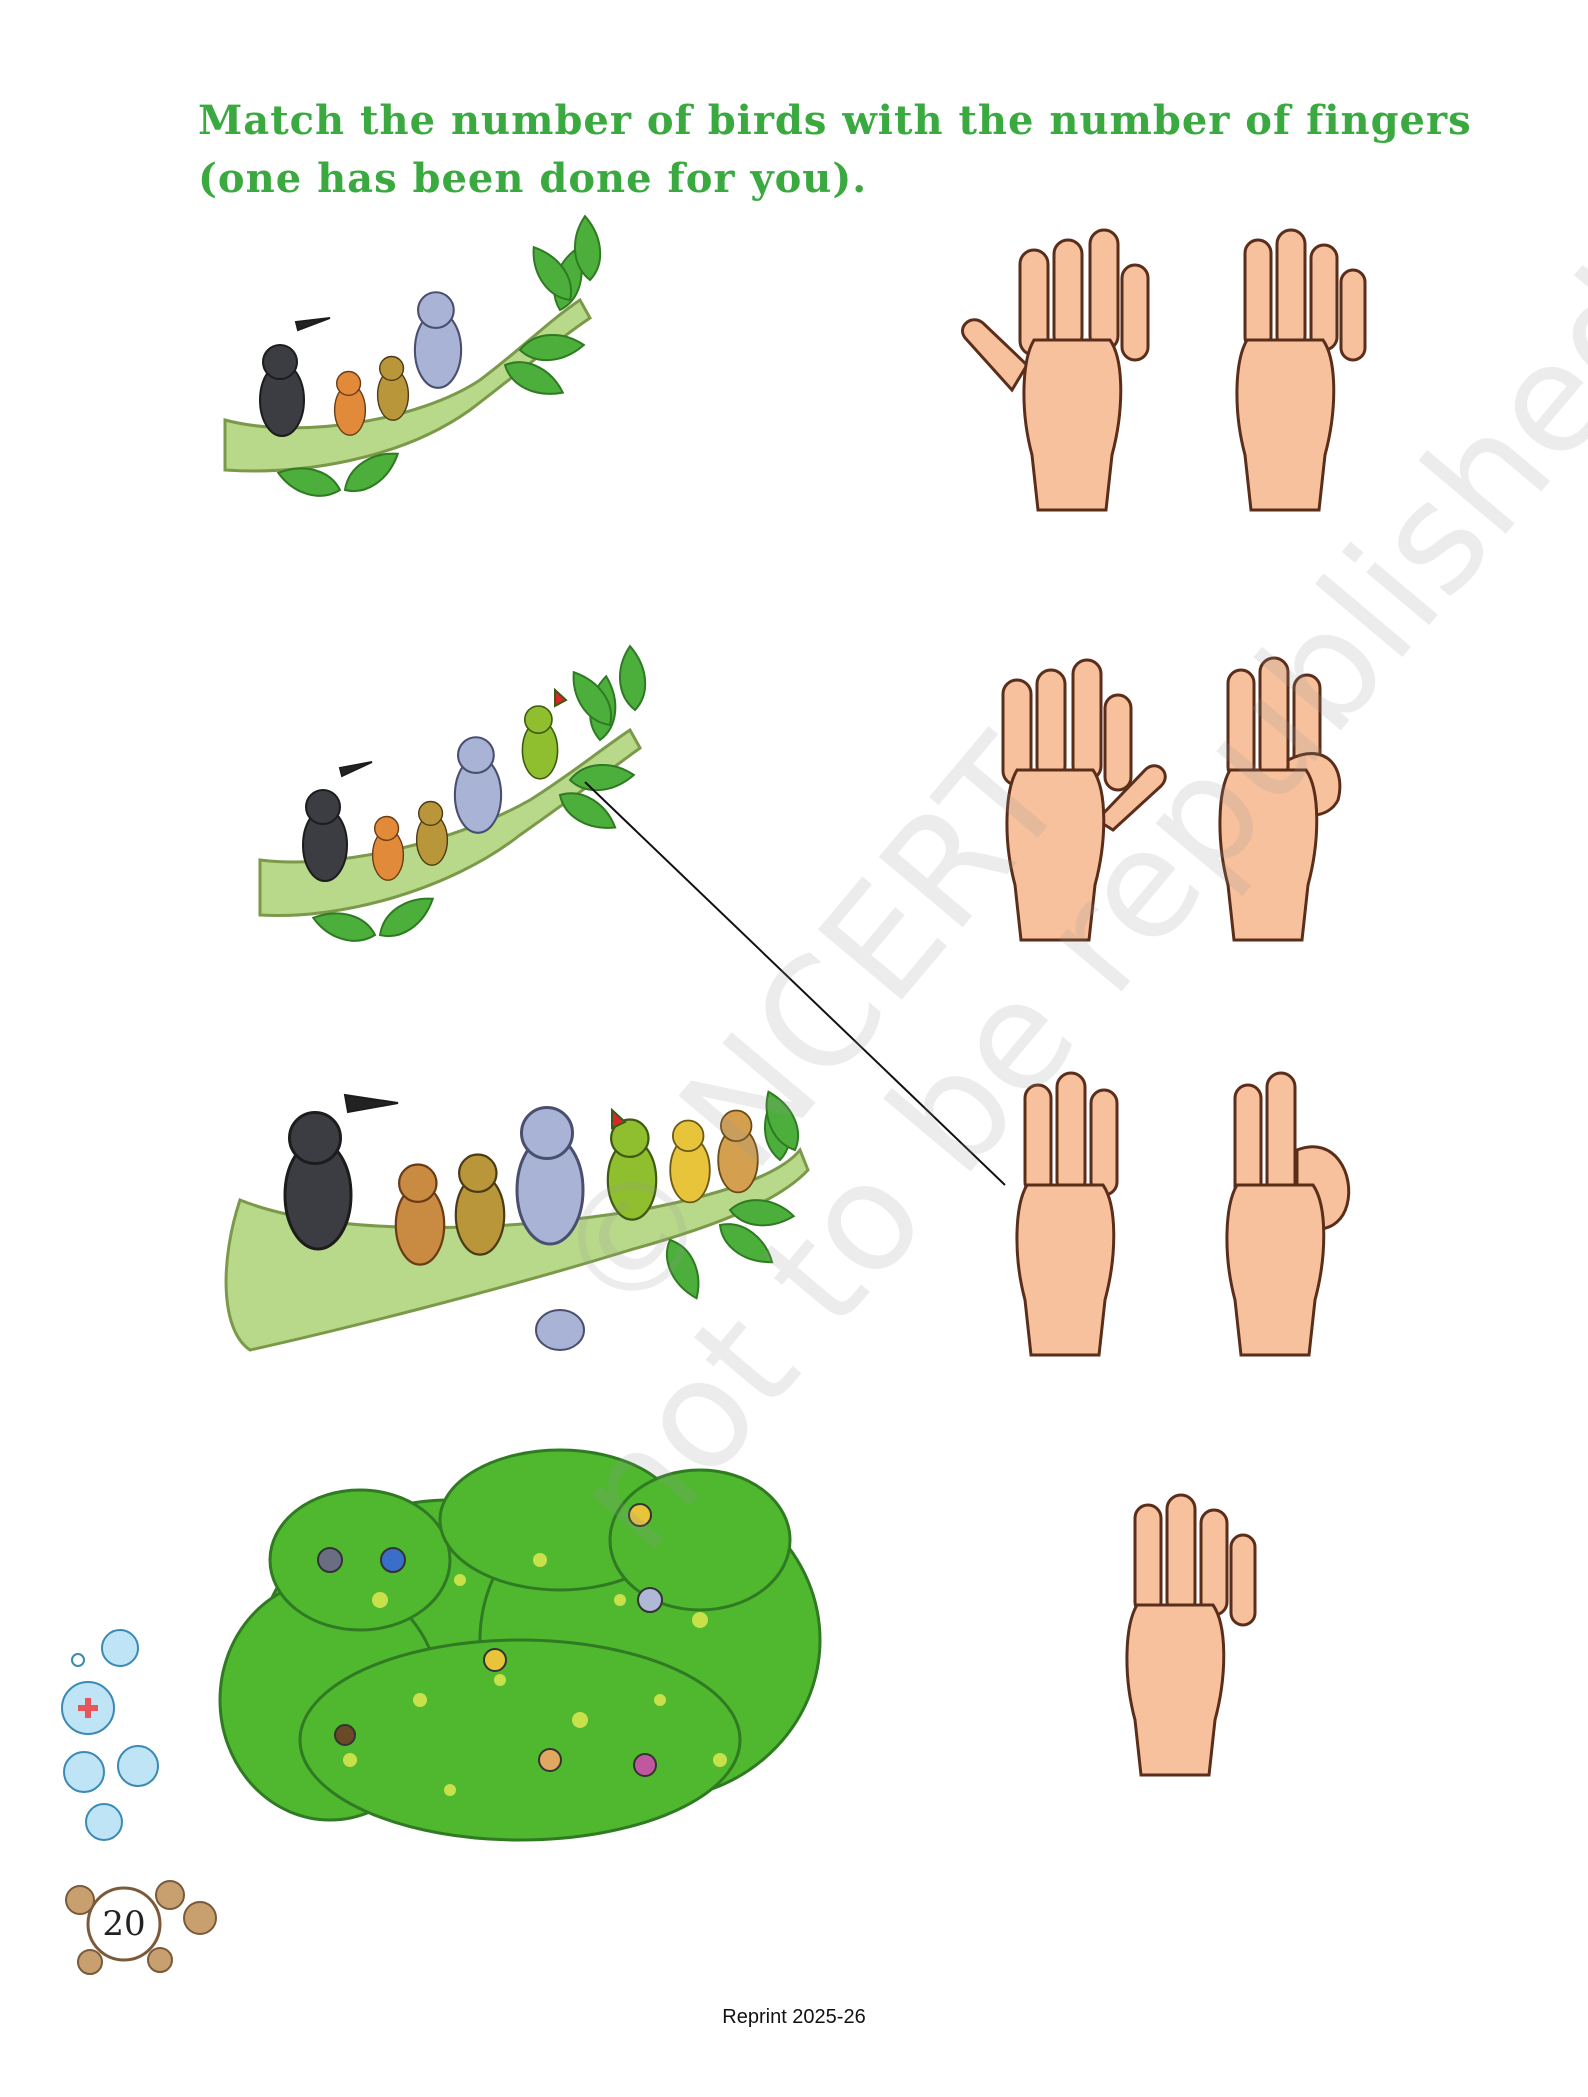  I want to click on bird-group-4-tree, so click(520, 1645).